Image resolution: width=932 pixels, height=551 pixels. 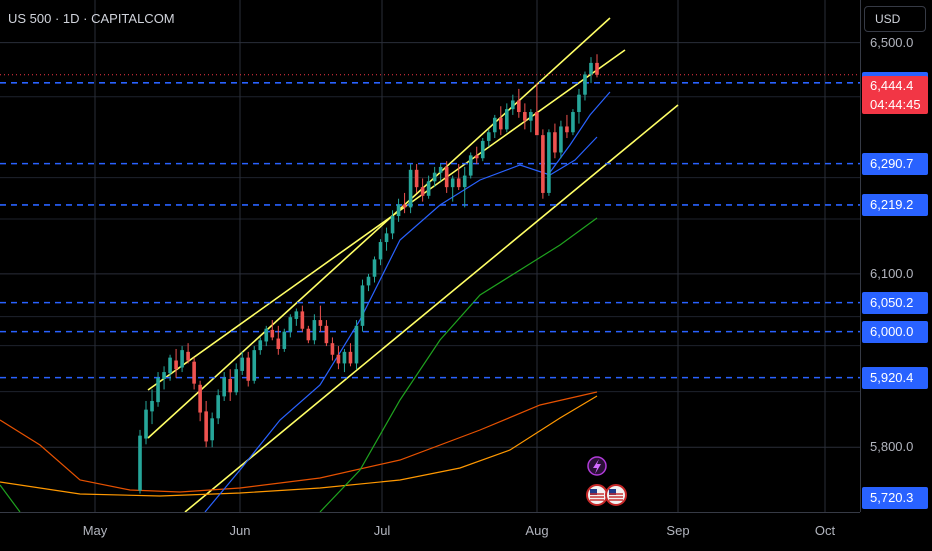 What do you see at coordinates (678, 530) in the screenshot?
I see `time-tick-label: Sep` at bounding box center [678, 530].